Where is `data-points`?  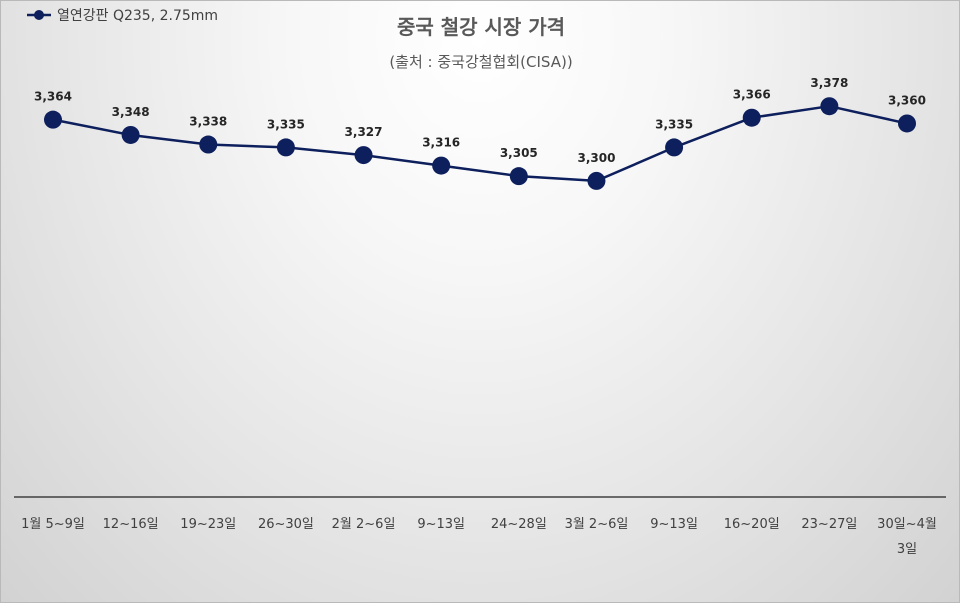 data-points is located at coordinates (480, 143).